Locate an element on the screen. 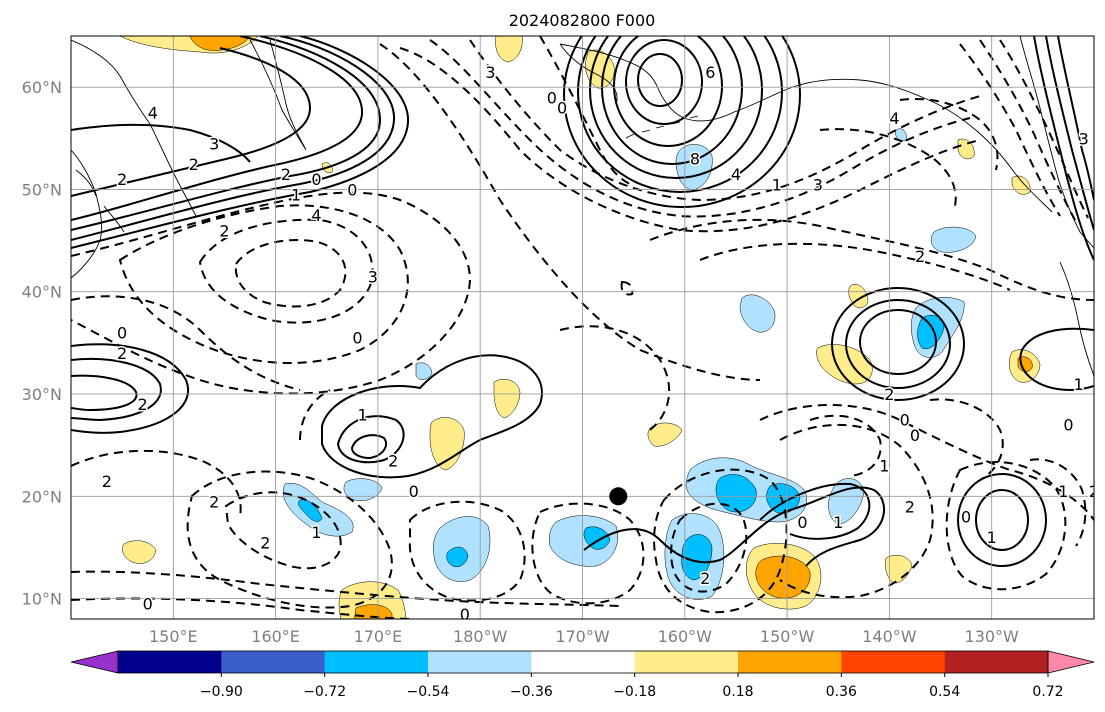  colorbar-extend-high is located at coordinates (1071, 662).